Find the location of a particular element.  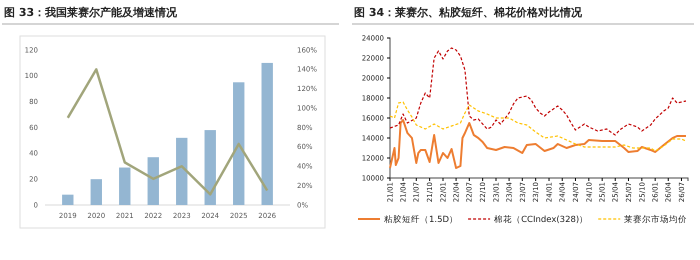

chart-title: 图 33：我国莱赛尔产能及增速情况 is located at coordinates (91, 12).